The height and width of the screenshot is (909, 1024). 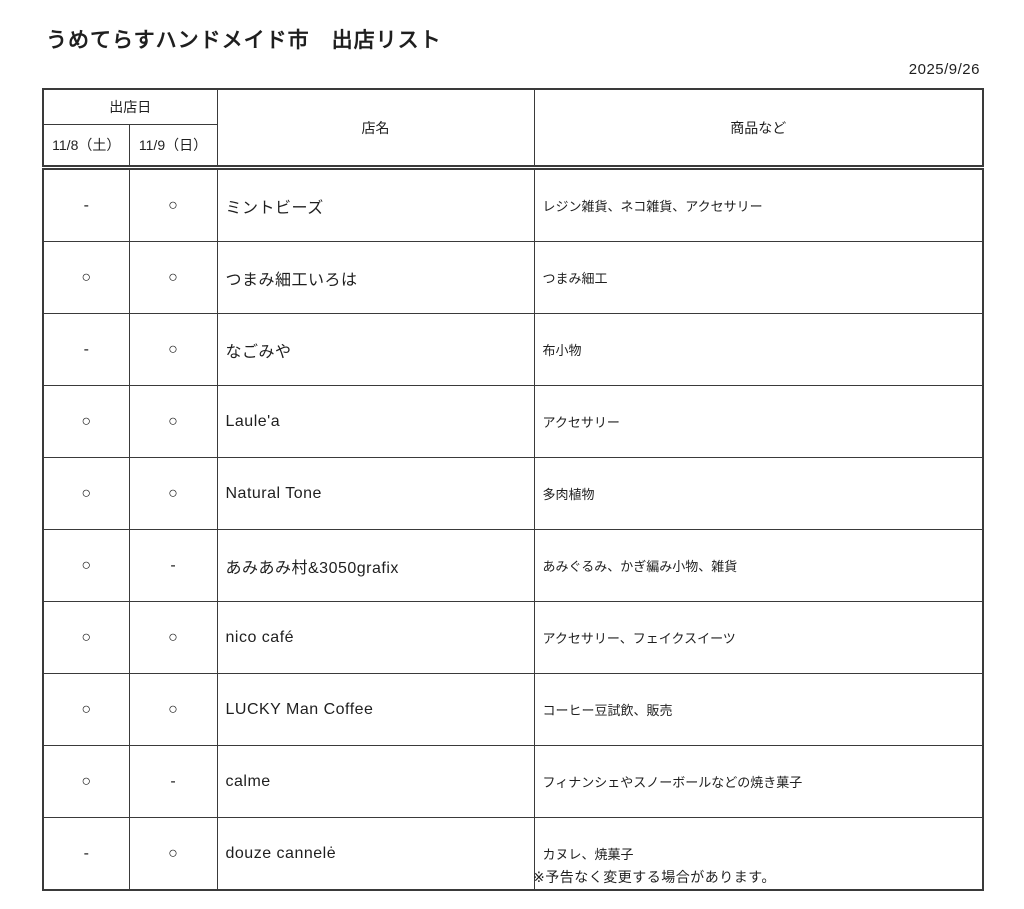 I want to click on header-shop-name: 店名, so click(x=375, y=129).